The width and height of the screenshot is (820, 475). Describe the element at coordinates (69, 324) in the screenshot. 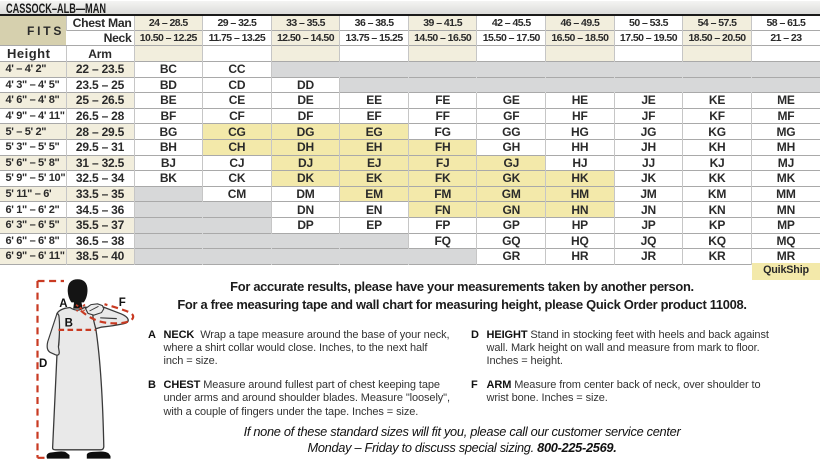

I see `svg-text: B` at that location.